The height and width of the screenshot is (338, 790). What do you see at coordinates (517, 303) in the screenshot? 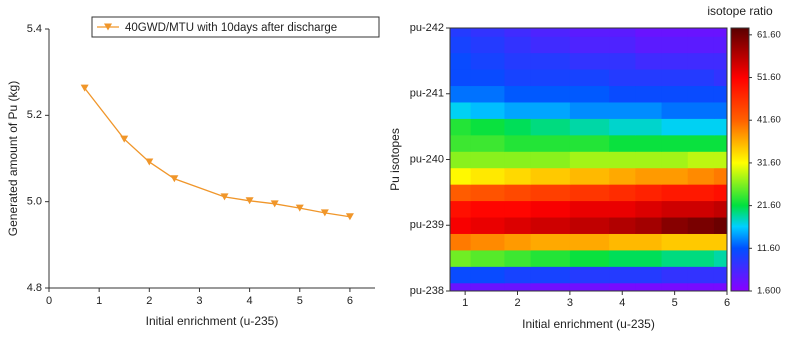
I see `x-tick-label: 2` at bounding box center [517, 303].